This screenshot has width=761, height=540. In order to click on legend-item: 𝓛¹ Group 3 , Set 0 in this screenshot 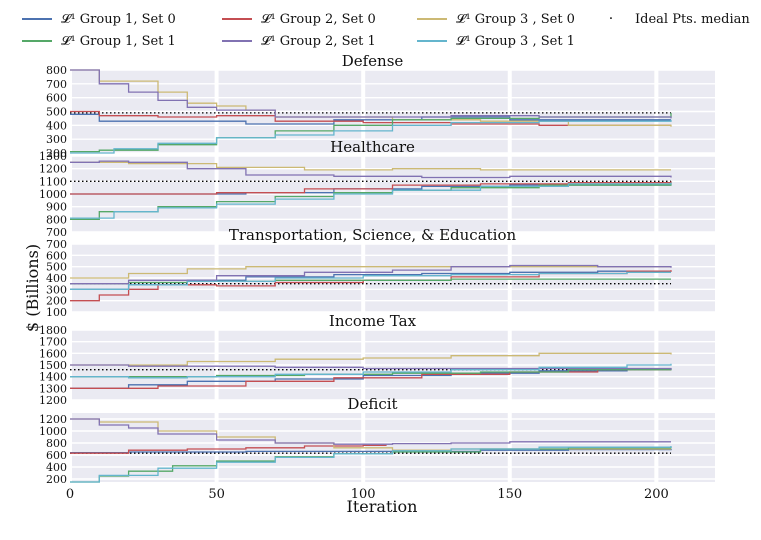, I will do `click(496, 19)`.